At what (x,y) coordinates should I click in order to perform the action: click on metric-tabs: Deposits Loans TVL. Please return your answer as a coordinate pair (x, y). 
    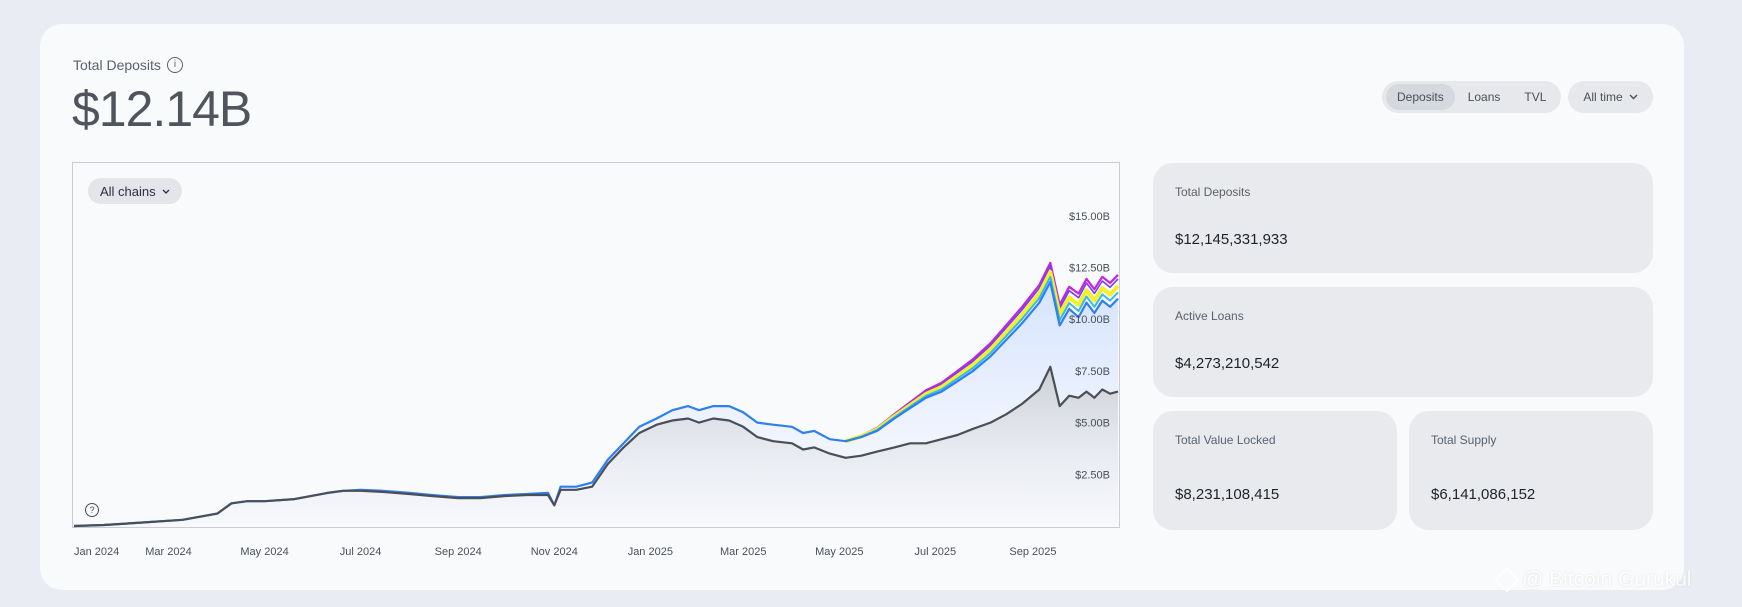
    Looking at the image, I should click on (1472, 97).